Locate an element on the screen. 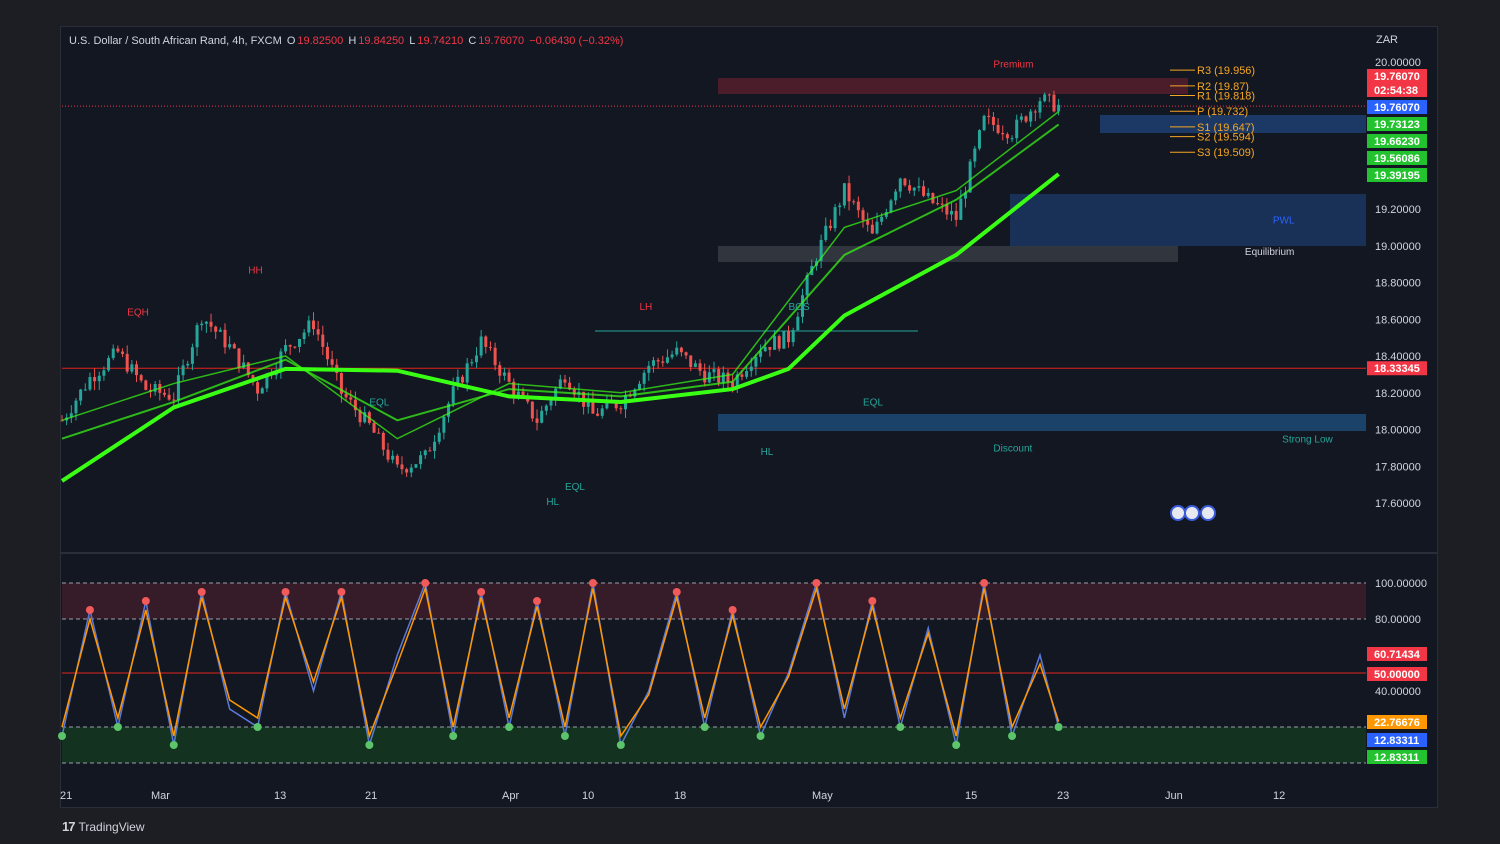  pivot-label-R1: R1 (19.818) is located at coordinates (1226, 96).